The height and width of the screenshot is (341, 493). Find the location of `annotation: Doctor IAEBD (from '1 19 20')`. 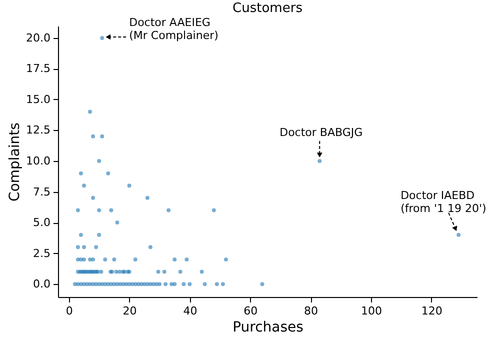

annotation: Doctor IAEBD (from '1 19 20') is located at coordinates (443, 201).